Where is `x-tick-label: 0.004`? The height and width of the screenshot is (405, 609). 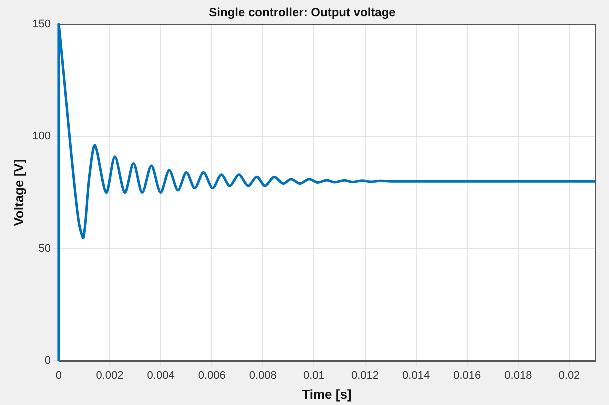
x-tick-label: 0.004 is located at coordinates (161, 376).